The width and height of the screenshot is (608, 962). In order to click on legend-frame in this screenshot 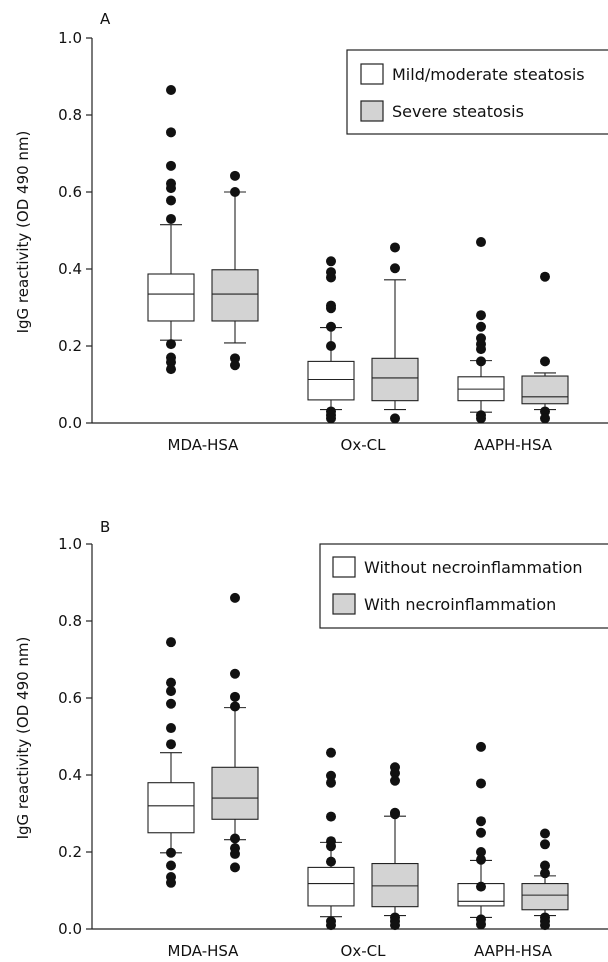, I will do `click(477, 92)`.